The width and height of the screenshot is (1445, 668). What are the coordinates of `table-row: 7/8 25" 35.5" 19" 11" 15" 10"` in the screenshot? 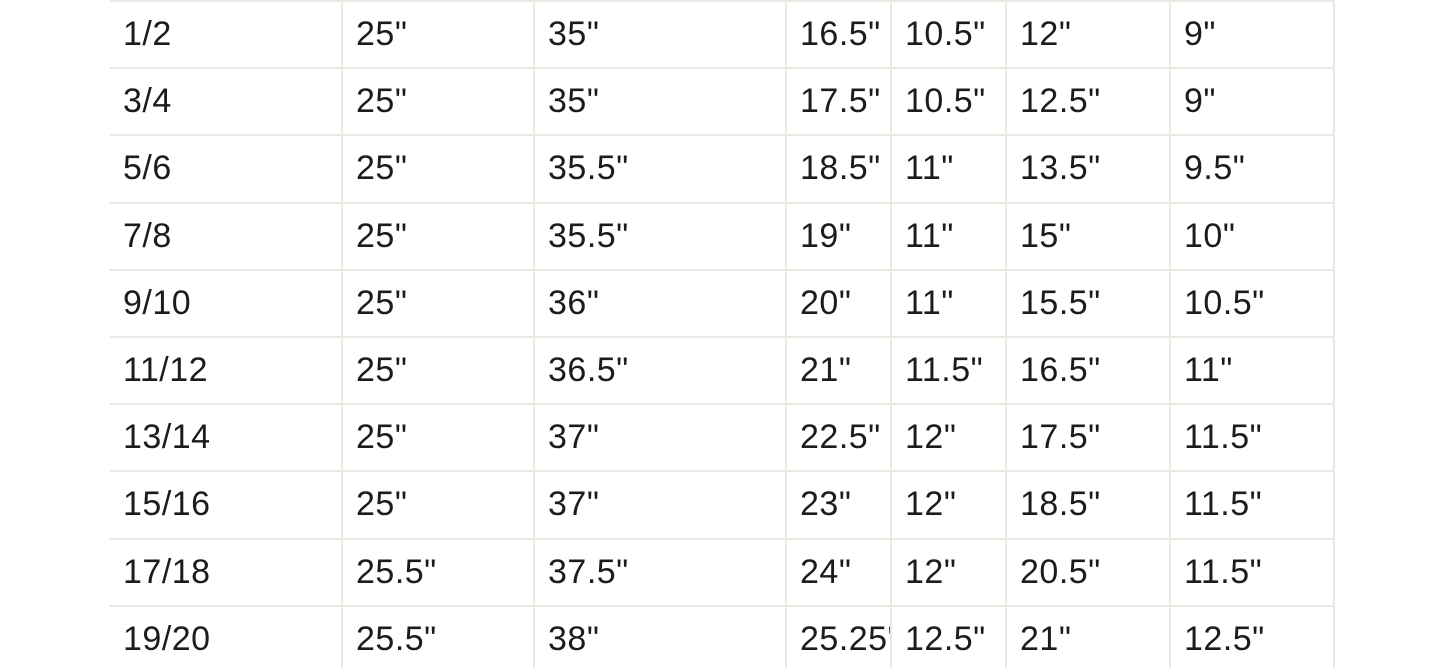 It's located at (722, 237).